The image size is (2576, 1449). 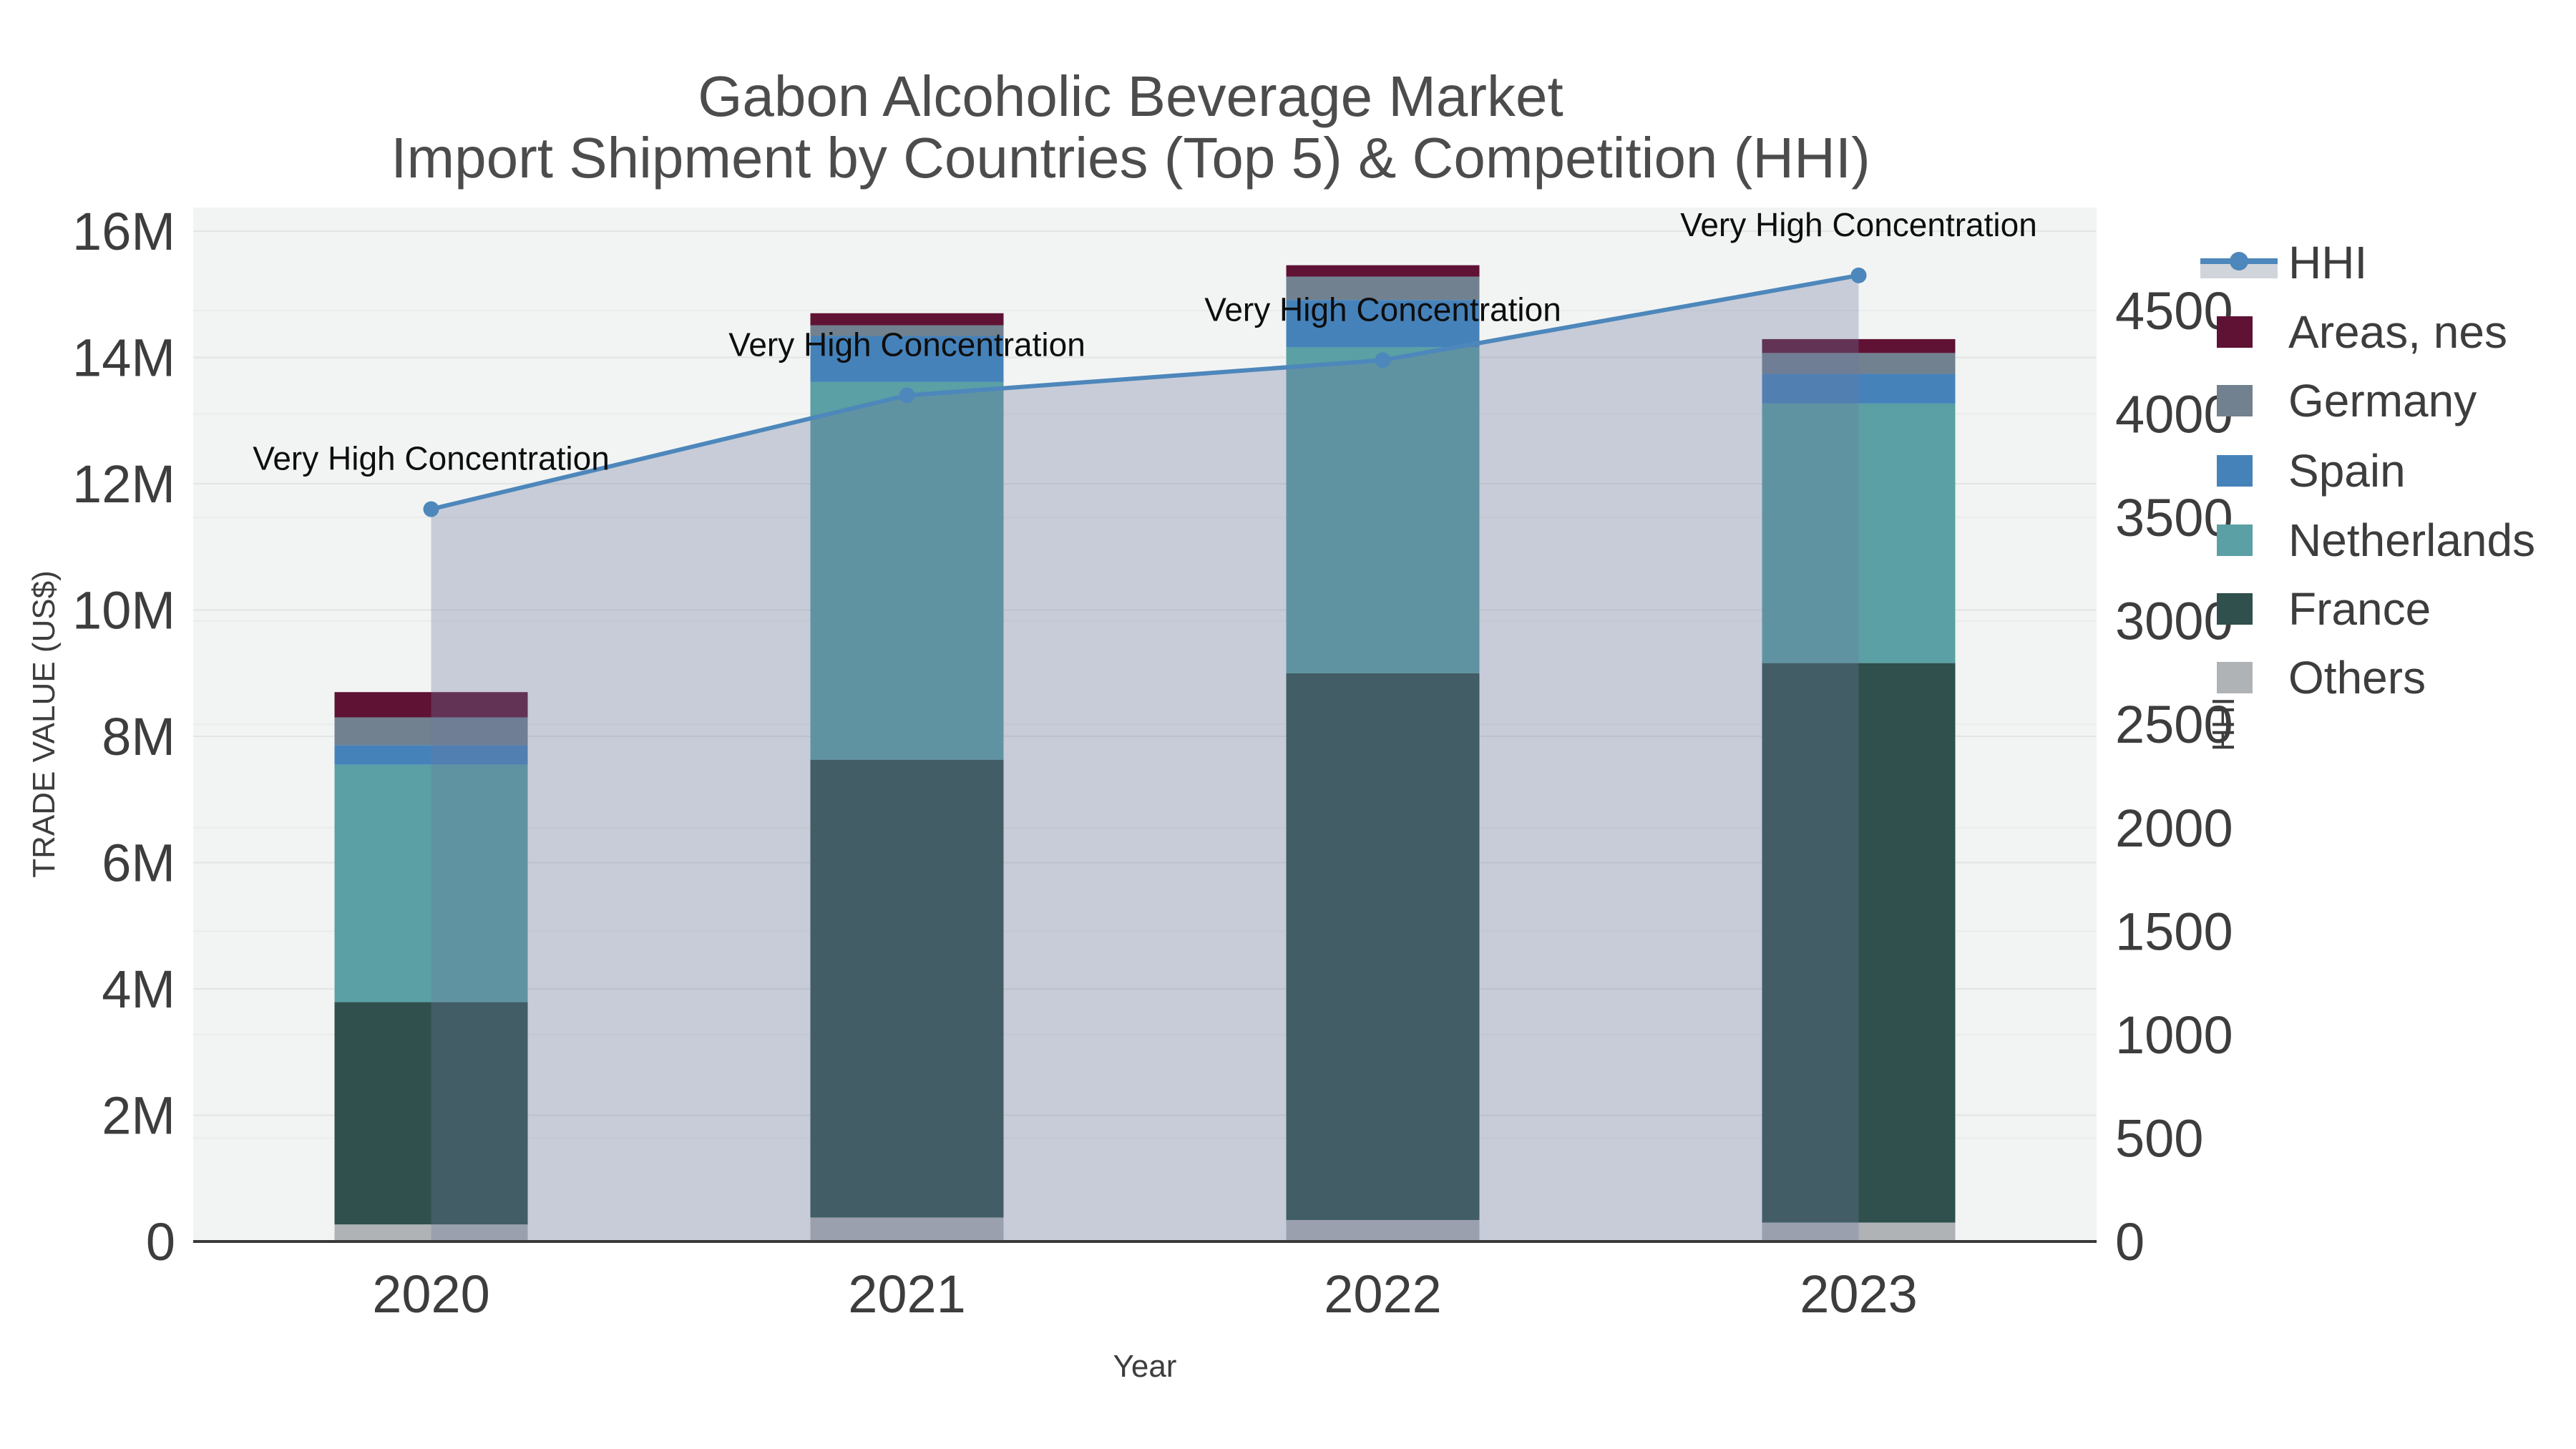 What do you see at coordinates (431, 458) in the screenshot?
I see `annotation-2020: Very High Concentration` at bounding box center [431, 458].